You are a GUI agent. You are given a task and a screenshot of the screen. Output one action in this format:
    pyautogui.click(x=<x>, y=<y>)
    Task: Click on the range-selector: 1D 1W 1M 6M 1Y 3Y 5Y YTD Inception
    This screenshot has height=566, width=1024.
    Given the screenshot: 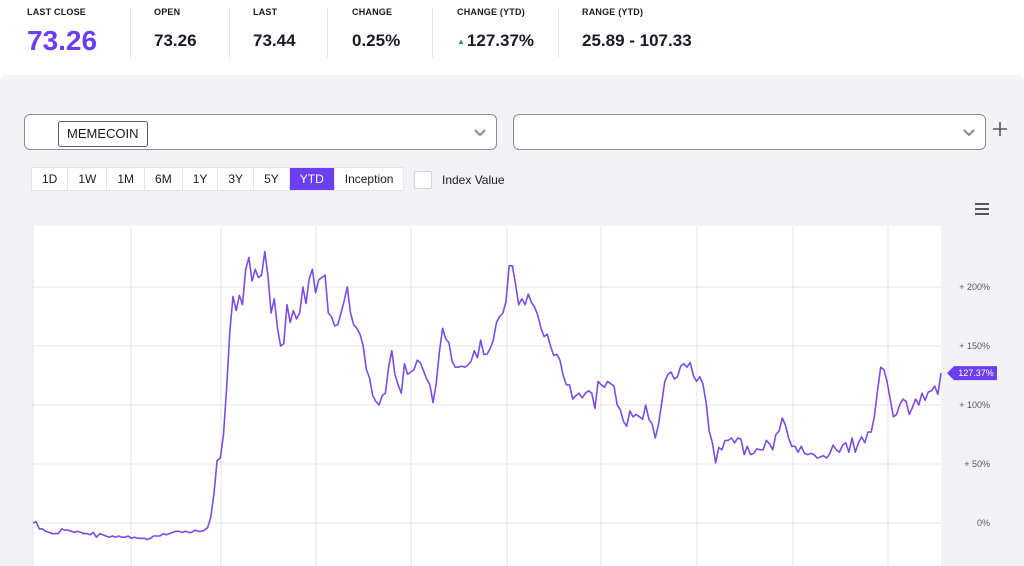 What is the action you would take?
    pyautogui.click(x=218, y=179)
    